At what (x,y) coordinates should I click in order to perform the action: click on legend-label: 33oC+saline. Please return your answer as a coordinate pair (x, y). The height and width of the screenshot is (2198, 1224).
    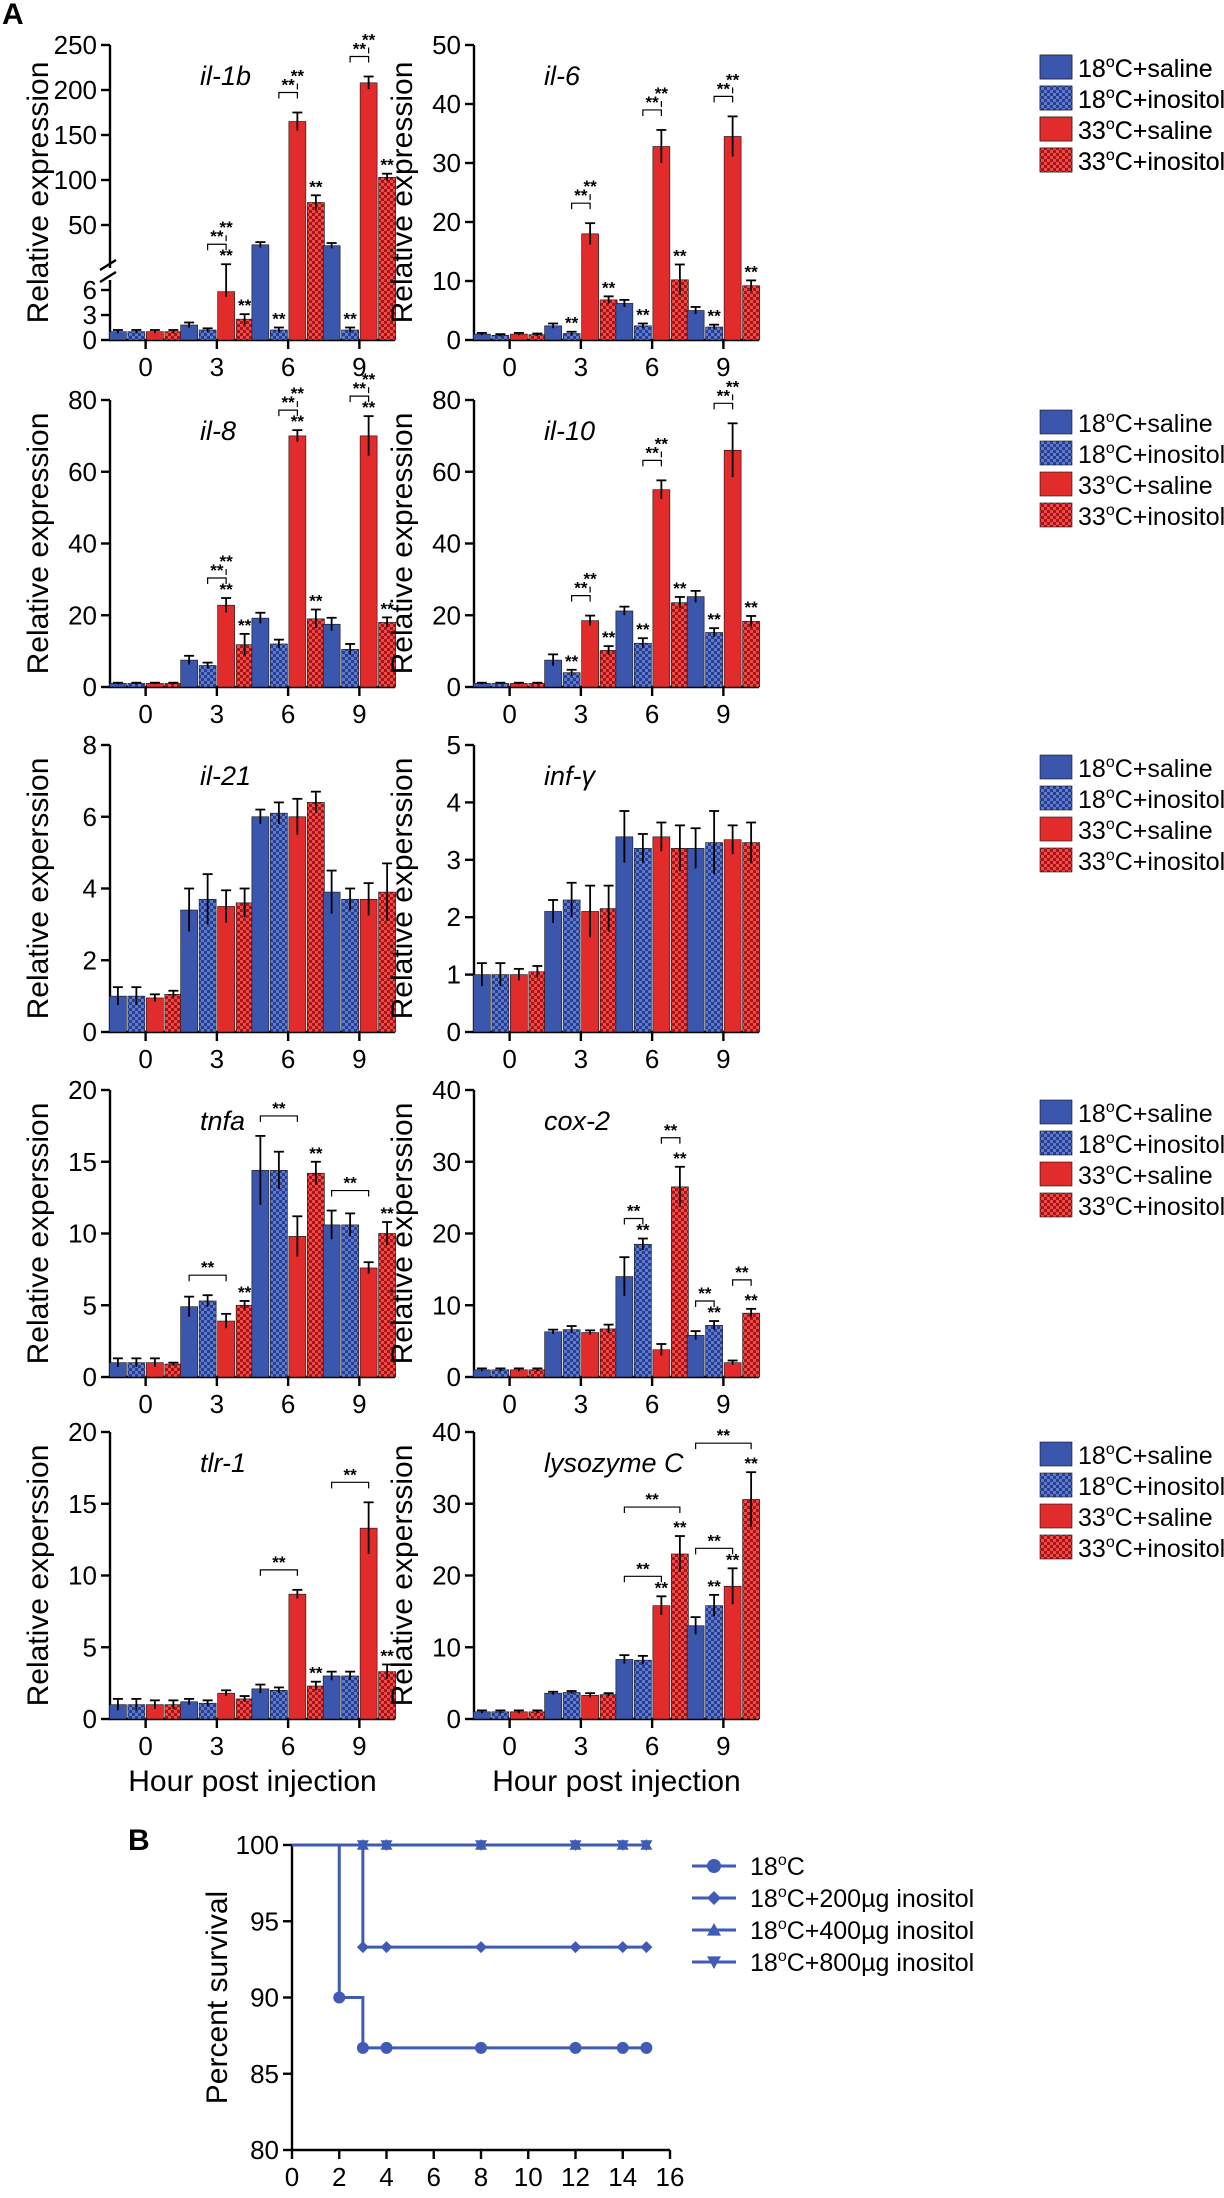
    Looking at the image, I should click on (1145, 130).